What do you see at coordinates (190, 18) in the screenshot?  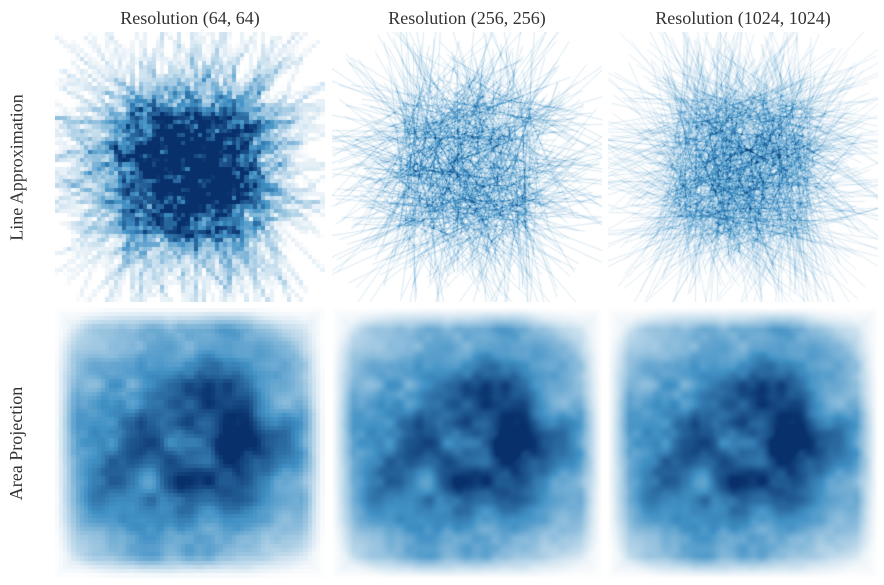 I see `column-title-res-64: Resolution (64, 64)` at bounding box center [190, 18].